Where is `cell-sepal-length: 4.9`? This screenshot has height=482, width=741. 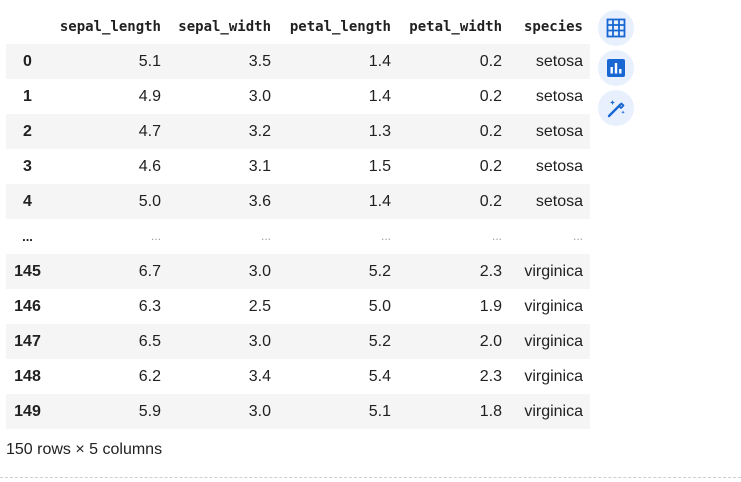
cell-sepal-length: 4.9 is located at coordinates (149, 96).